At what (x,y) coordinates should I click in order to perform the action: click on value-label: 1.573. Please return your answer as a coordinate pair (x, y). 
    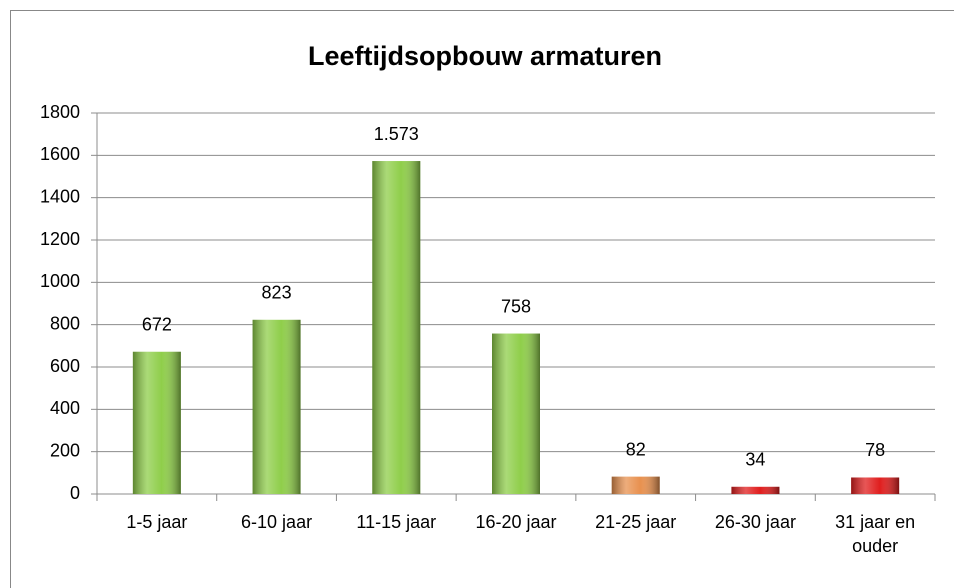
    Looking at the image, I should click on (396, 134).